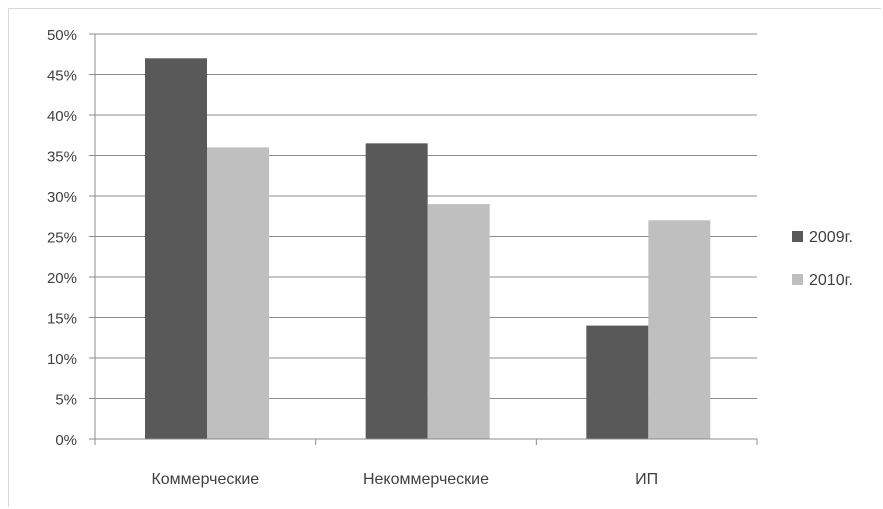 Image resolution: width=883 pixels, height=509 pixels. What do you see at coordinates (62, 76) in the screenshot?
I see `y-tick-label: 45%` at bounding box center [62, 76].